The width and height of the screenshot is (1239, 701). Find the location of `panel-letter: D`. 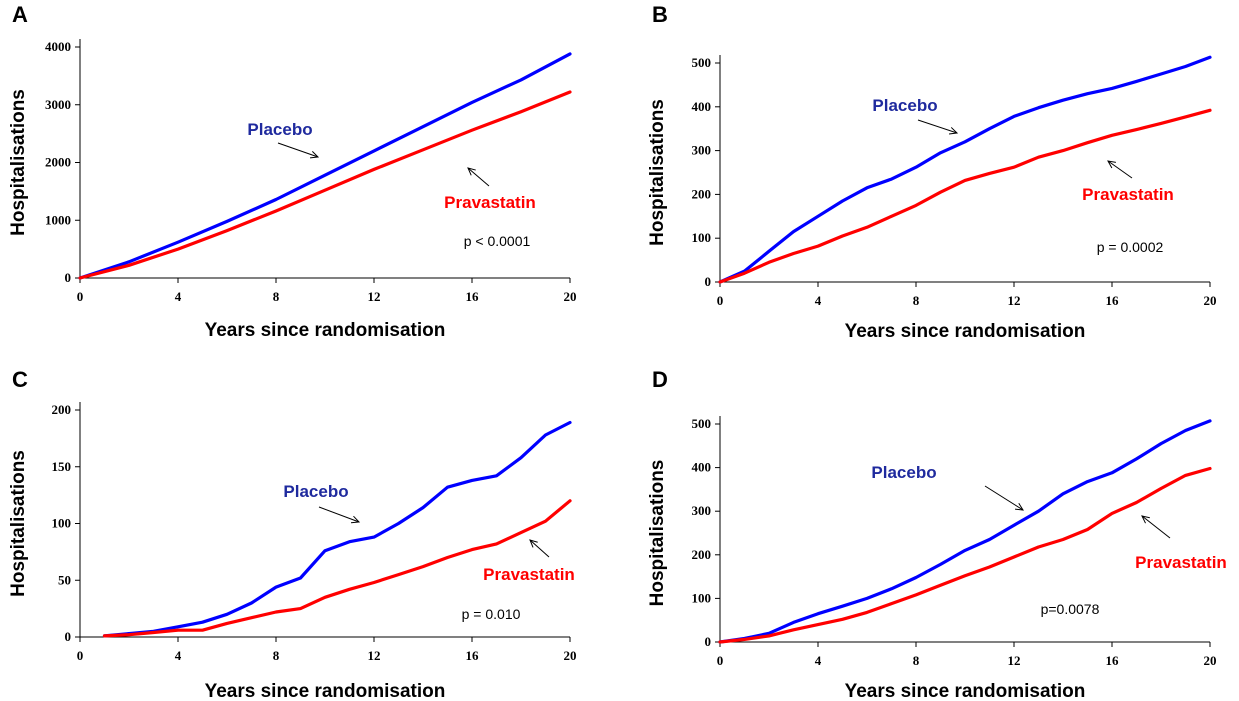

panel-letter: D is located at coordinates (660, 379).